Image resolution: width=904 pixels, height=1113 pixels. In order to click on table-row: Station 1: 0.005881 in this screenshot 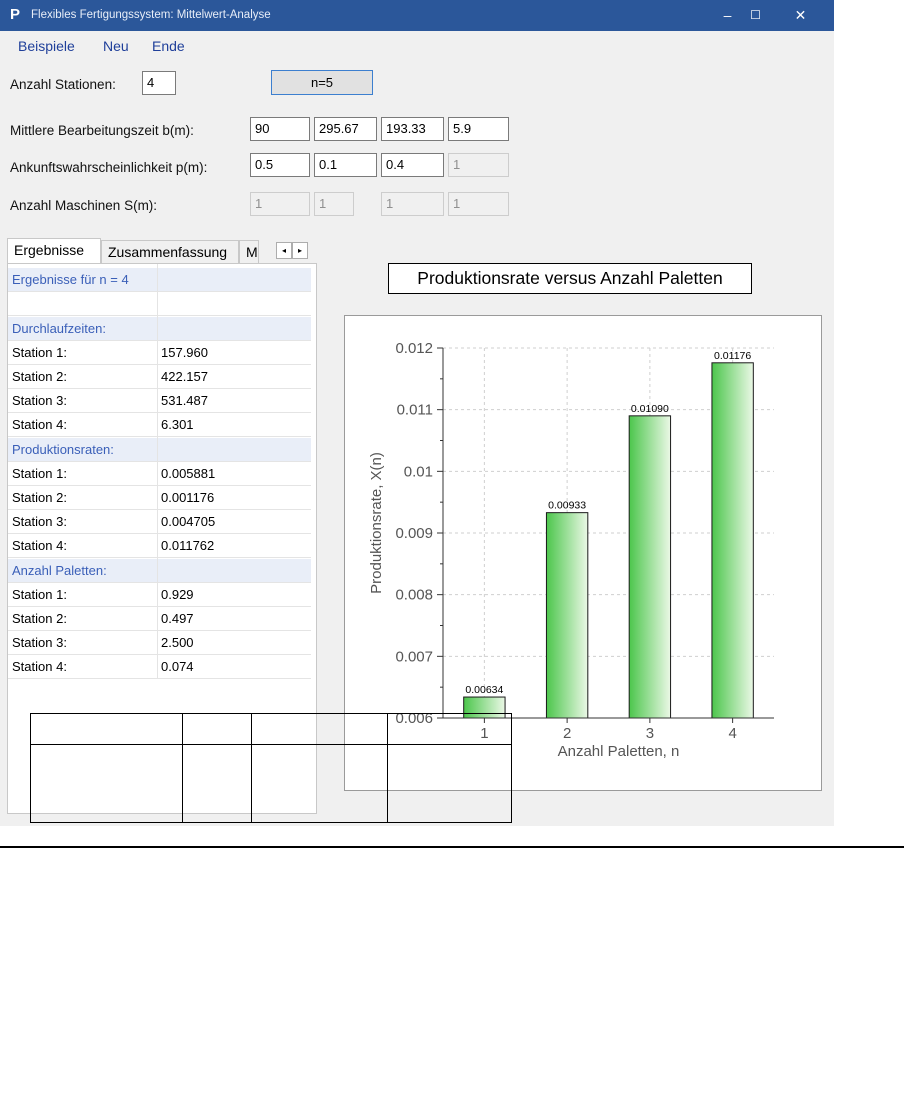, I will do `click(159, 474)`.